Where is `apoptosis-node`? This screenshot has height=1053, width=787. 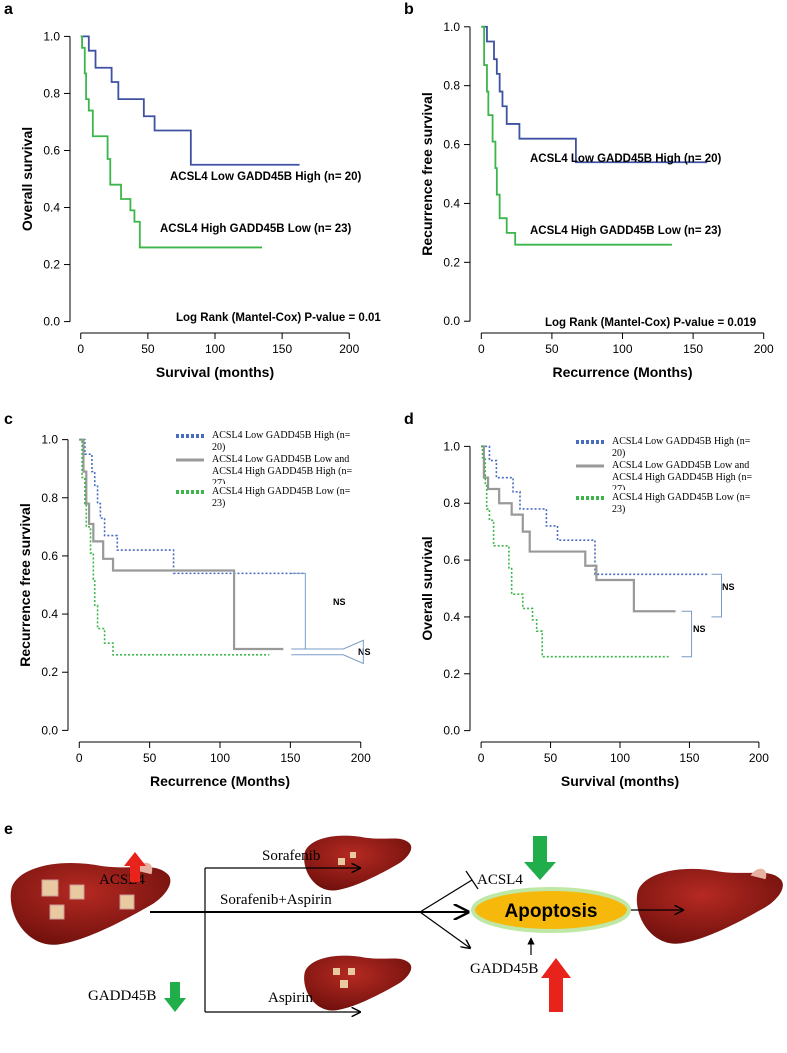
apoptosis-node is located at coordinates (551, 910).